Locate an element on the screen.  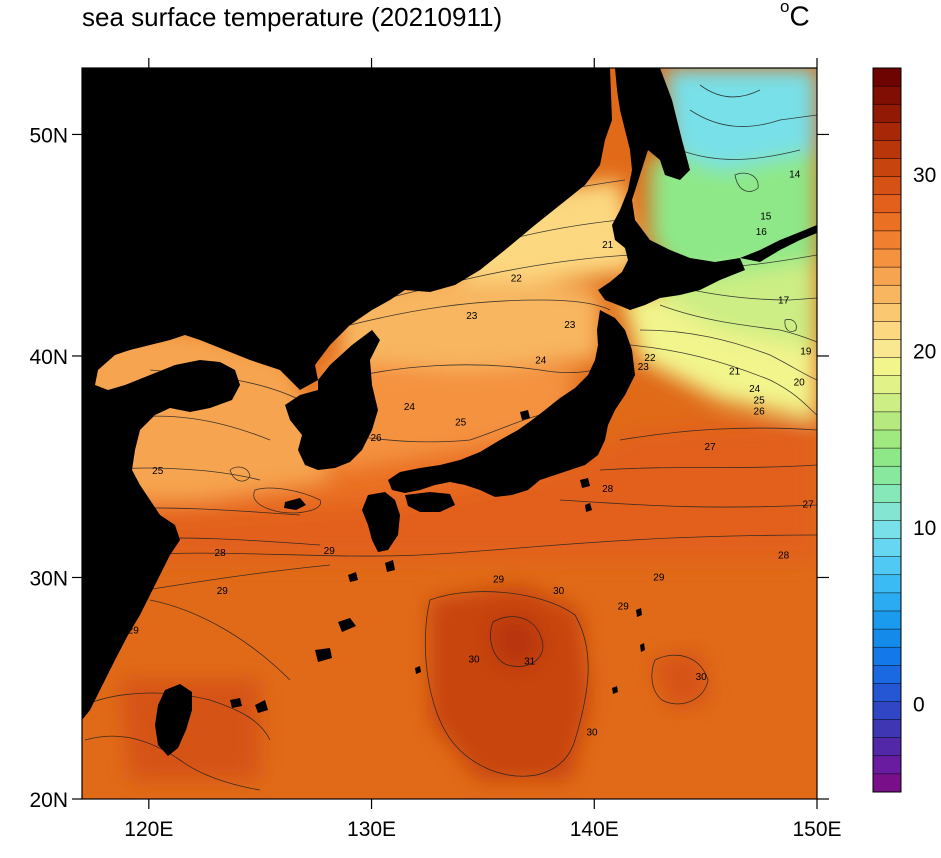
colorbar-frame is located at coordinates (887, 430).